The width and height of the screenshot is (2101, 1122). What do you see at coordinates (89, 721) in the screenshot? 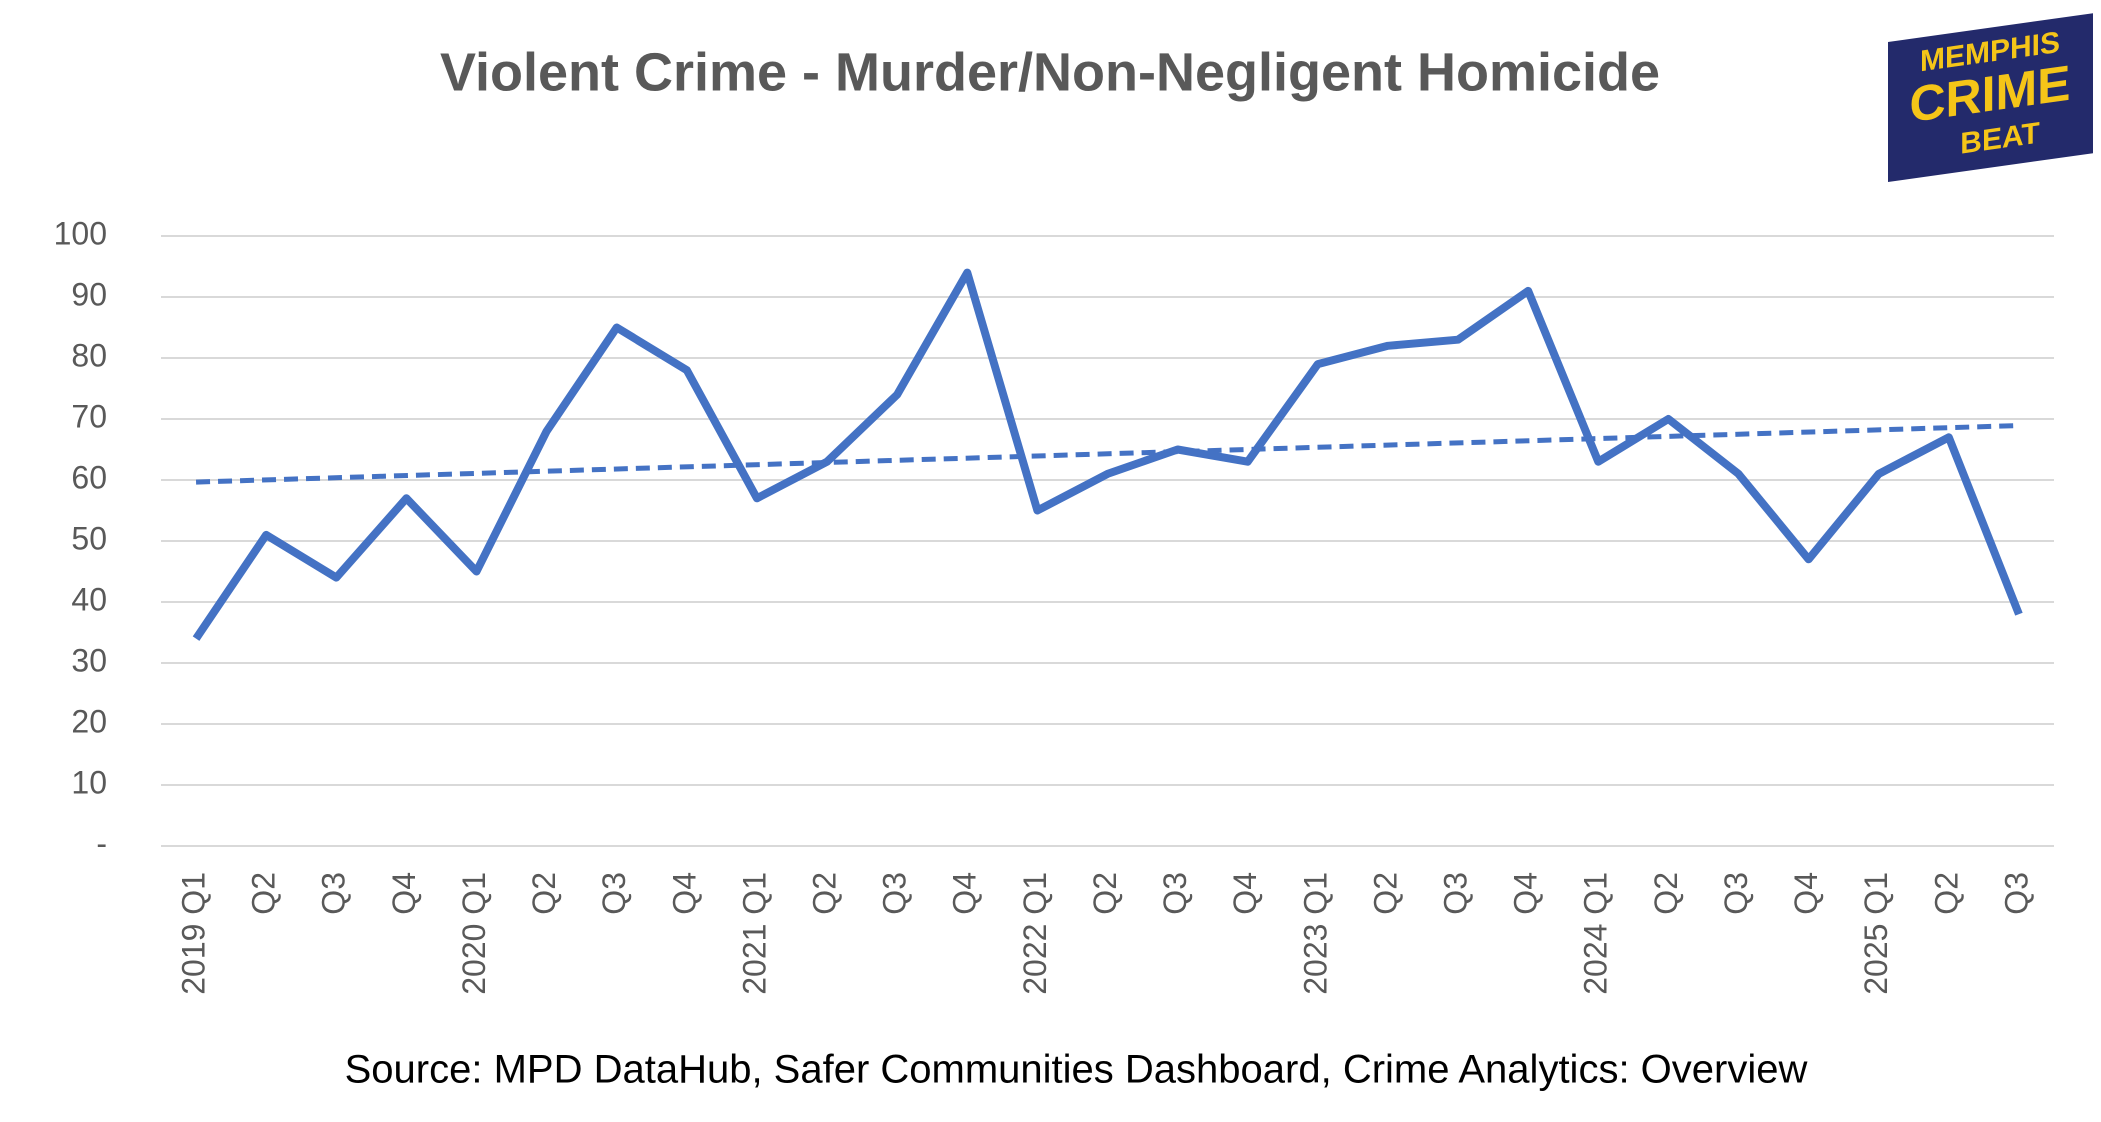
I see `y-tick-label: 20` at bounding box center [89, 721].